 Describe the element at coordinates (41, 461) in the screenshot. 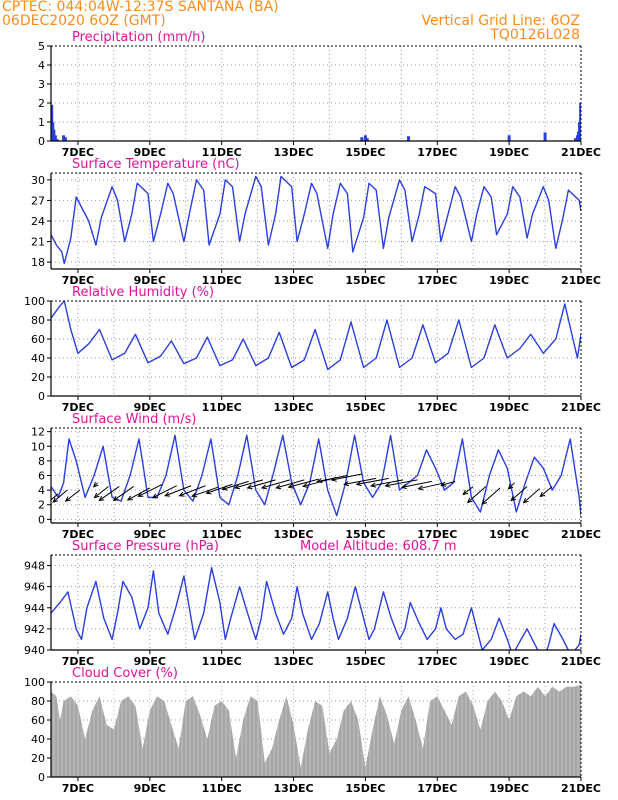

I see `wind-ytick-label: 8` at that location.